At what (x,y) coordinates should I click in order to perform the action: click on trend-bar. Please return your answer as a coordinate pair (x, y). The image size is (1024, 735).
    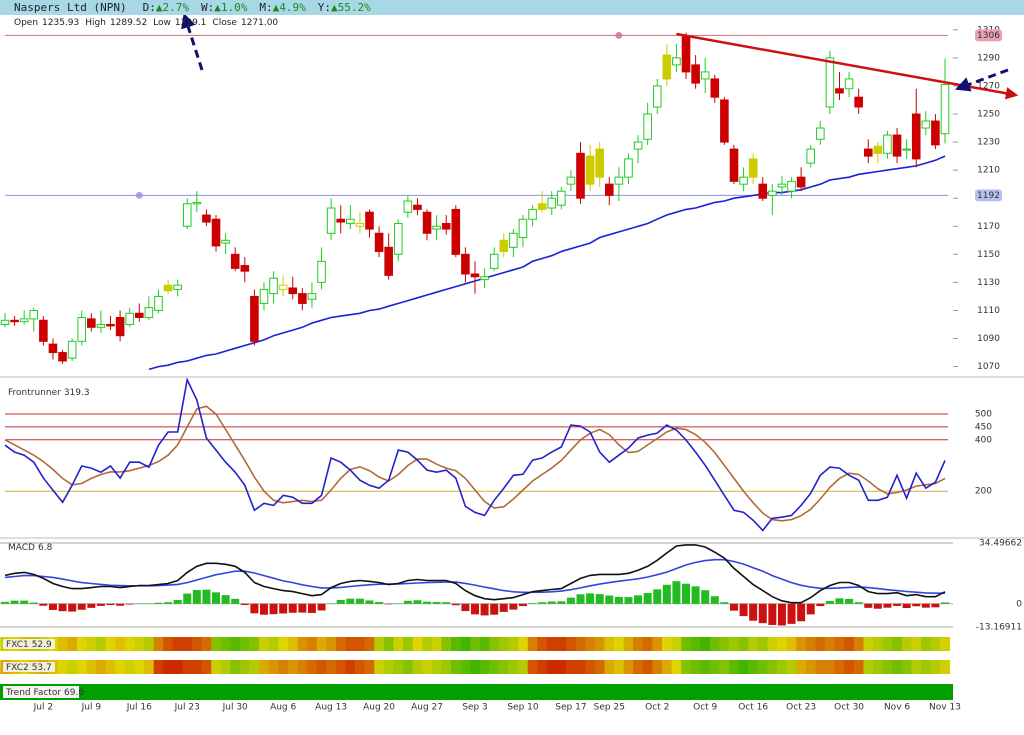
    Looking at the image, I should click on (476, 692).